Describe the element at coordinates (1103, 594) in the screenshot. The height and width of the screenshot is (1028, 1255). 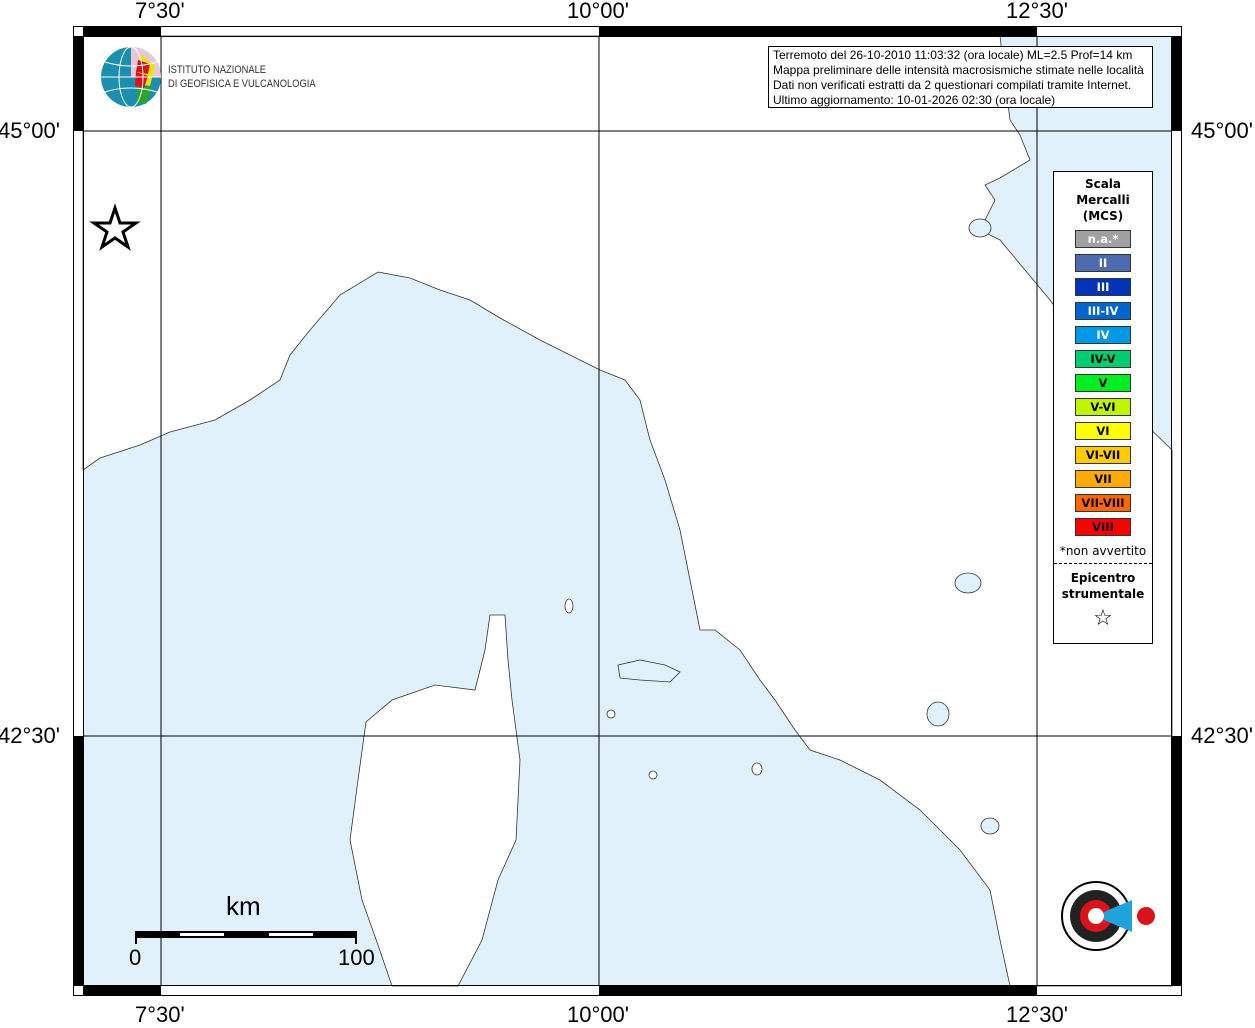
I see `epicenter-label: strumentale` at that location.